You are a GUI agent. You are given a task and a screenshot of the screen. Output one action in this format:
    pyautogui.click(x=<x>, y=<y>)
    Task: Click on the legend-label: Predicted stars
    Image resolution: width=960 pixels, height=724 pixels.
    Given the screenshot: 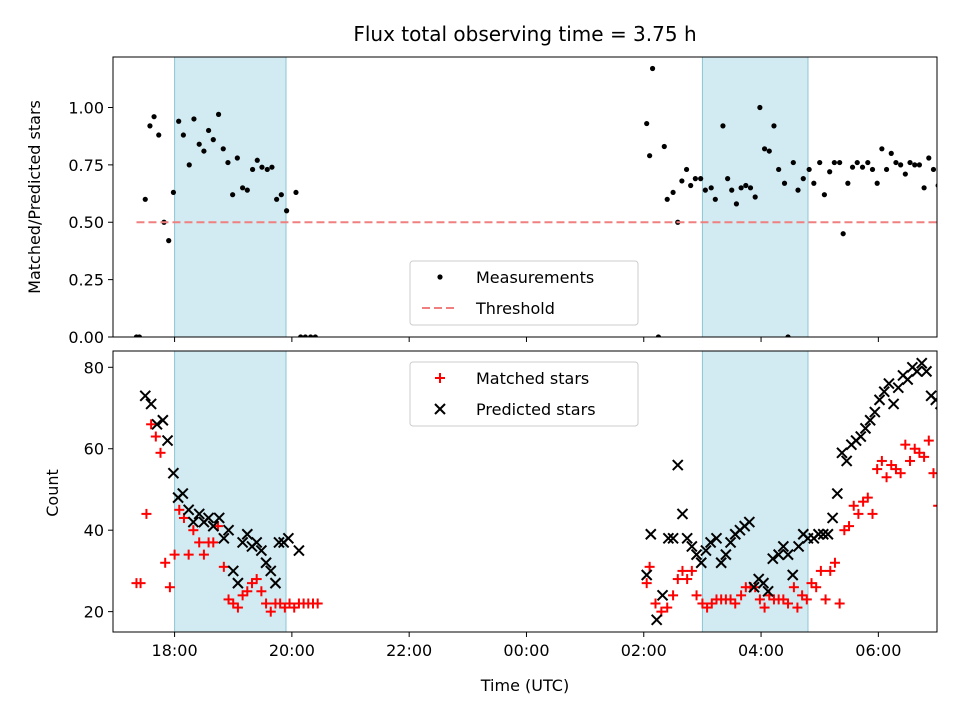 What is the action you would take?
    pyautogui.click(x=536, y=409)
    